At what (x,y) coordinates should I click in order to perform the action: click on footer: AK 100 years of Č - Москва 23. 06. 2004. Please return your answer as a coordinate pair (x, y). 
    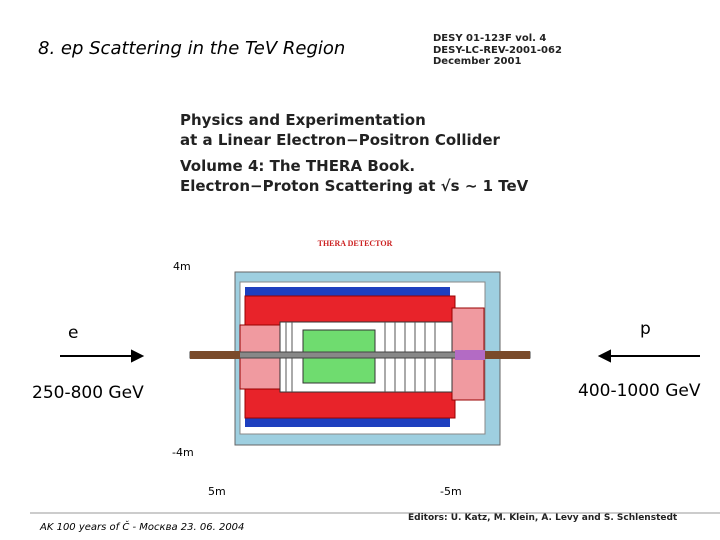
    Looking at the image, I should click on (141, 526).